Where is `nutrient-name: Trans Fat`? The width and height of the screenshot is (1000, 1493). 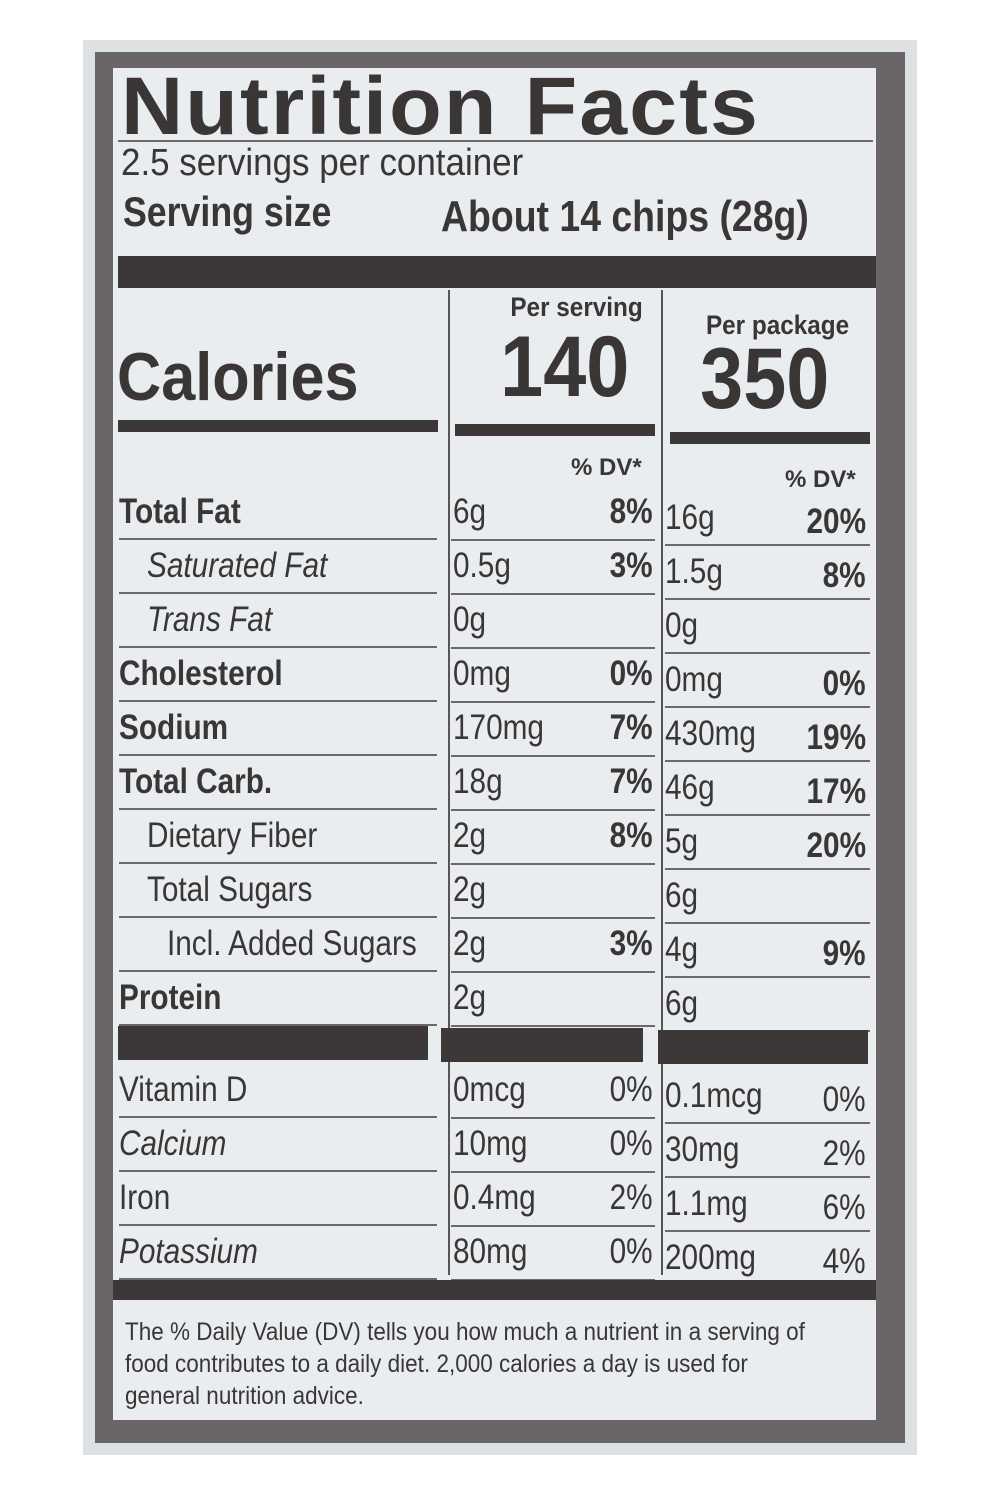 nutrient-name: Trans Fat is located at coordinates (210, 619).